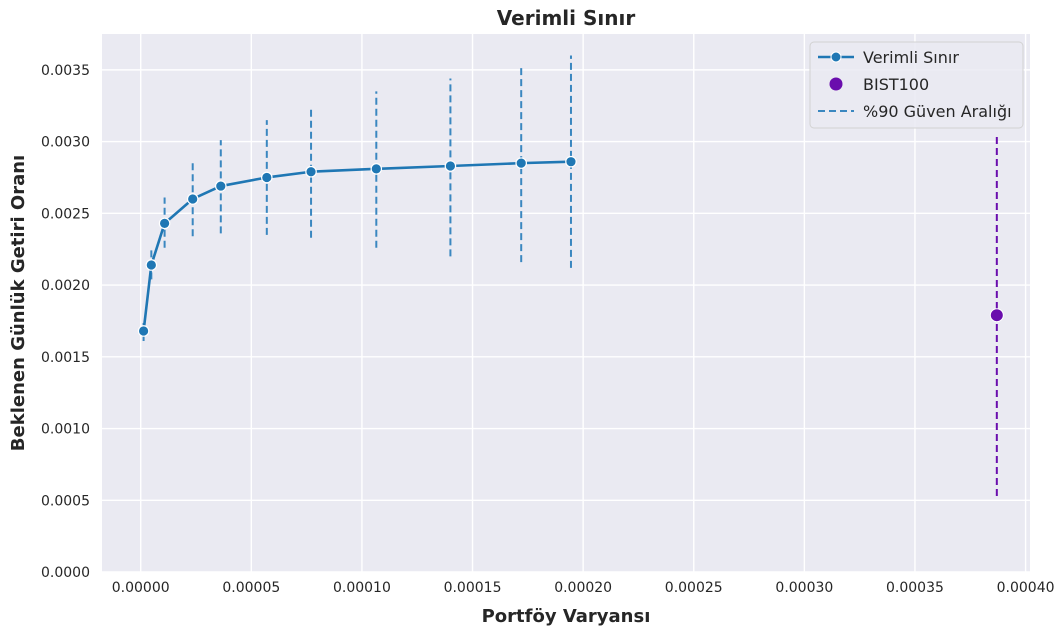  I want to click on x-tick-label: 0.00015, so click(473, 588).